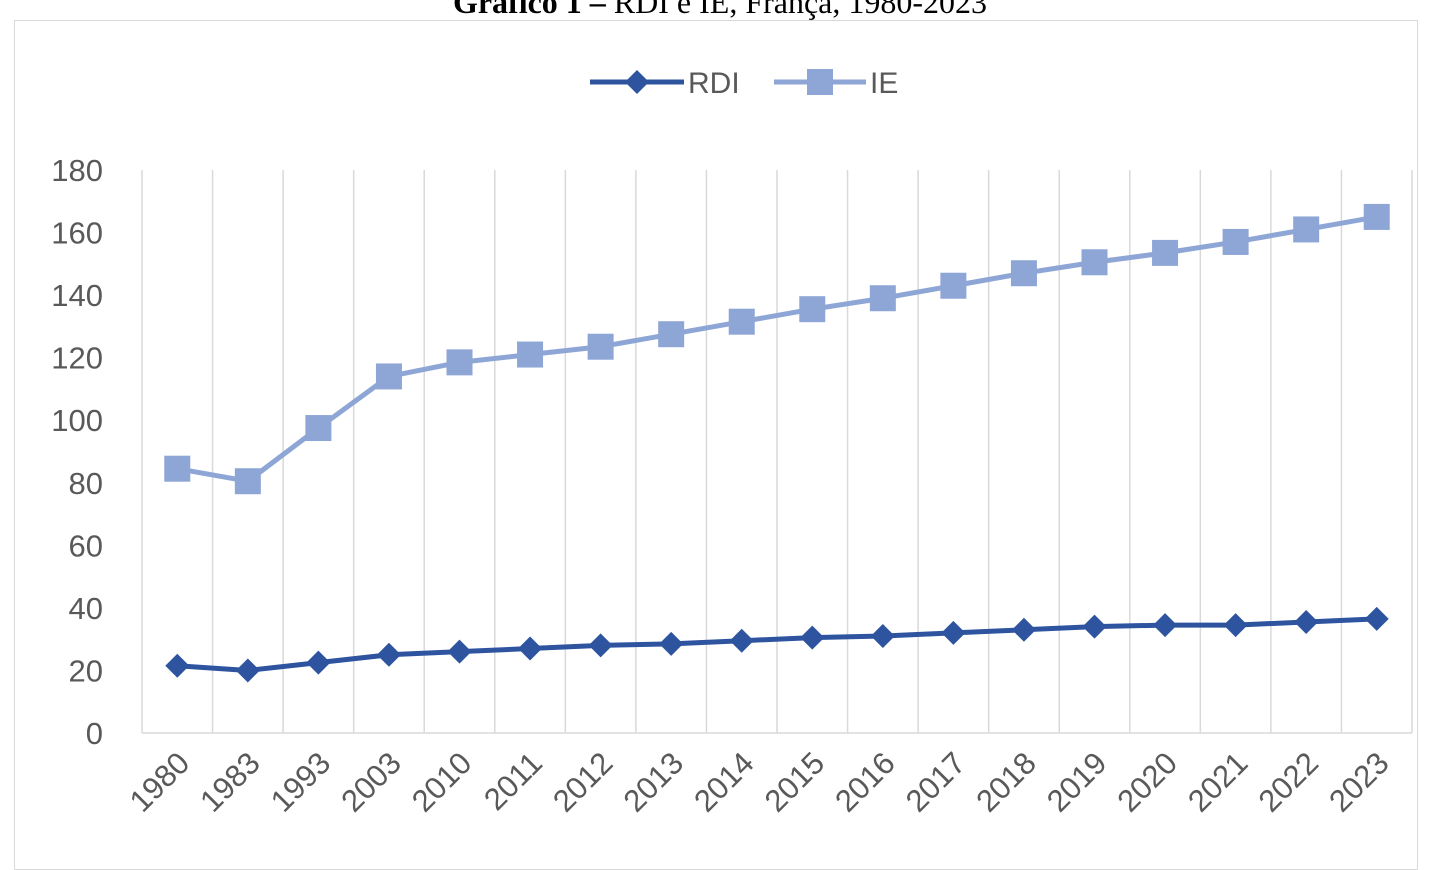 Image resolution: width=1440 pixels, height=870 pixels. I want to click on legend-label-ie: IE, so click(884, 83).